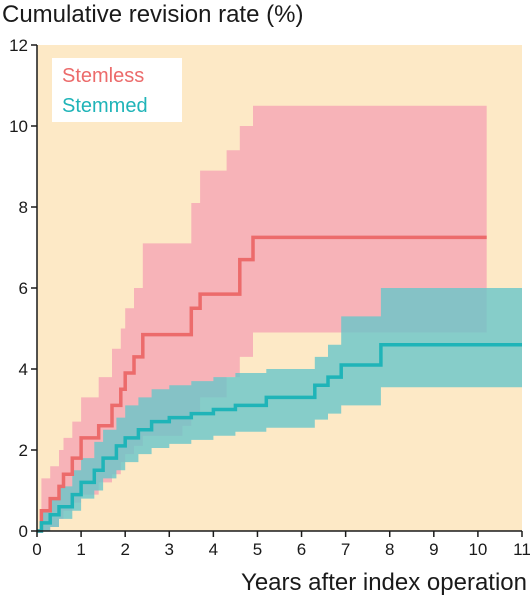 The height and width of the screenshot is (598, 532). I want to click on legend-item-stemless: Stemless, so click(103, 76).